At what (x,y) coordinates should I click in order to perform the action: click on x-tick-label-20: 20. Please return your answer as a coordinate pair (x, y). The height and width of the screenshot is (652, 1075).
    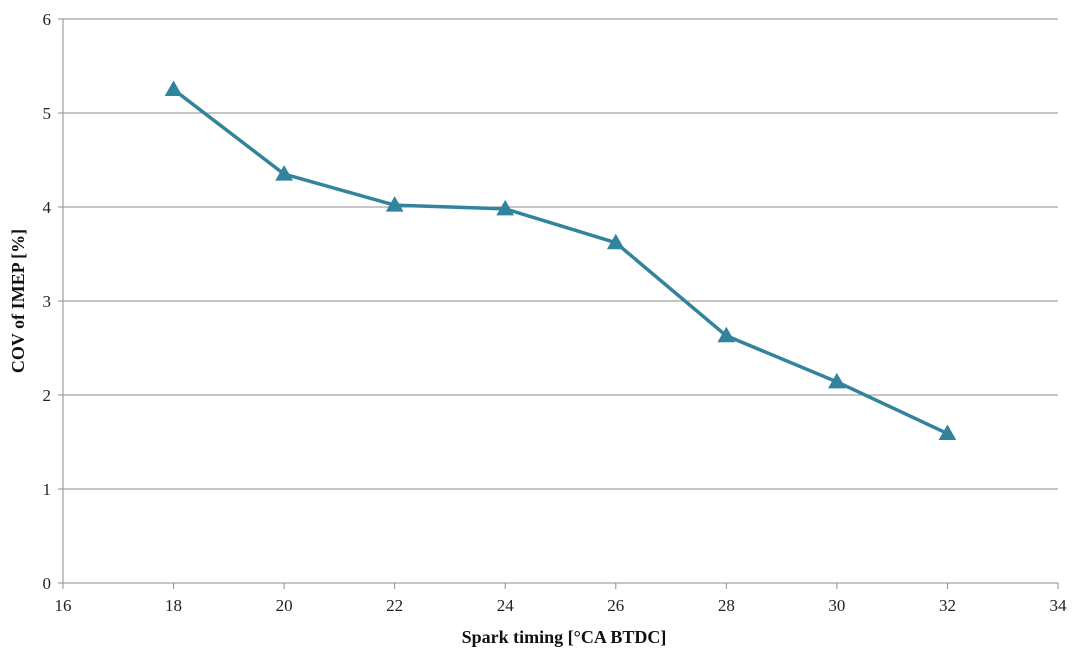
    Looking at the image, I should click on (284, 605).